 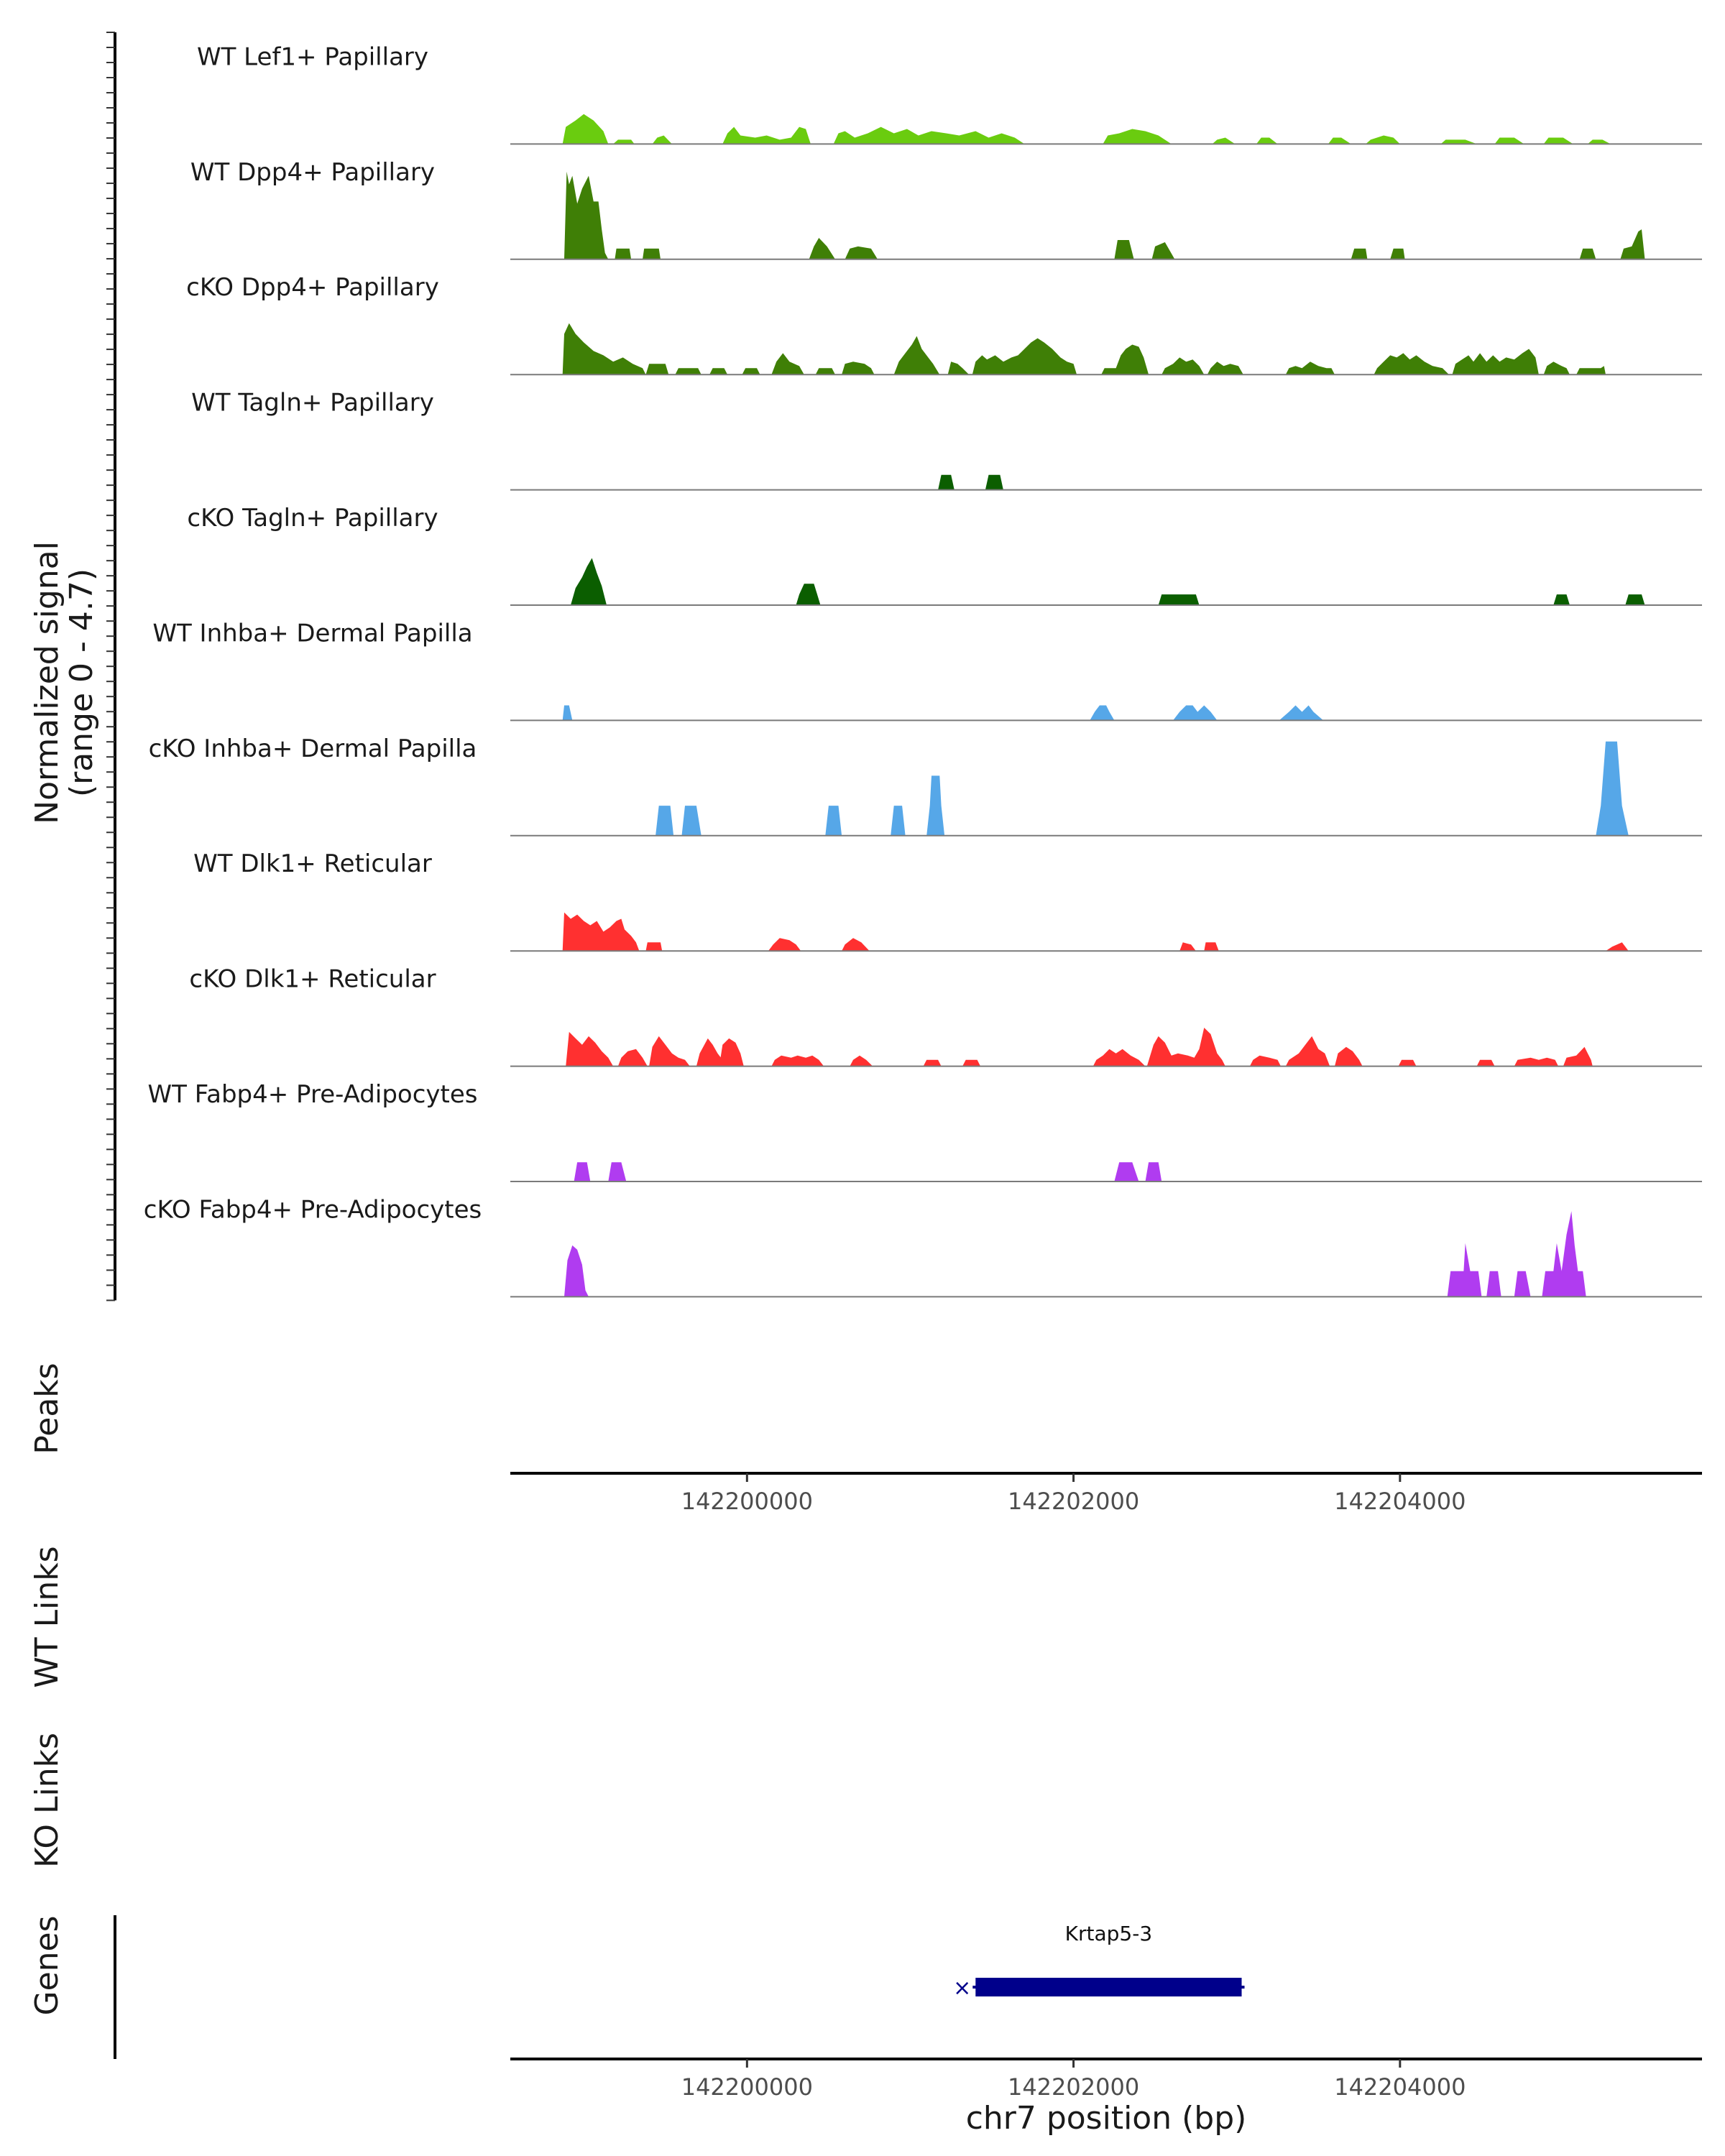 I want to click on x-tick-label: 142200000, so click(x=747, y=2087).